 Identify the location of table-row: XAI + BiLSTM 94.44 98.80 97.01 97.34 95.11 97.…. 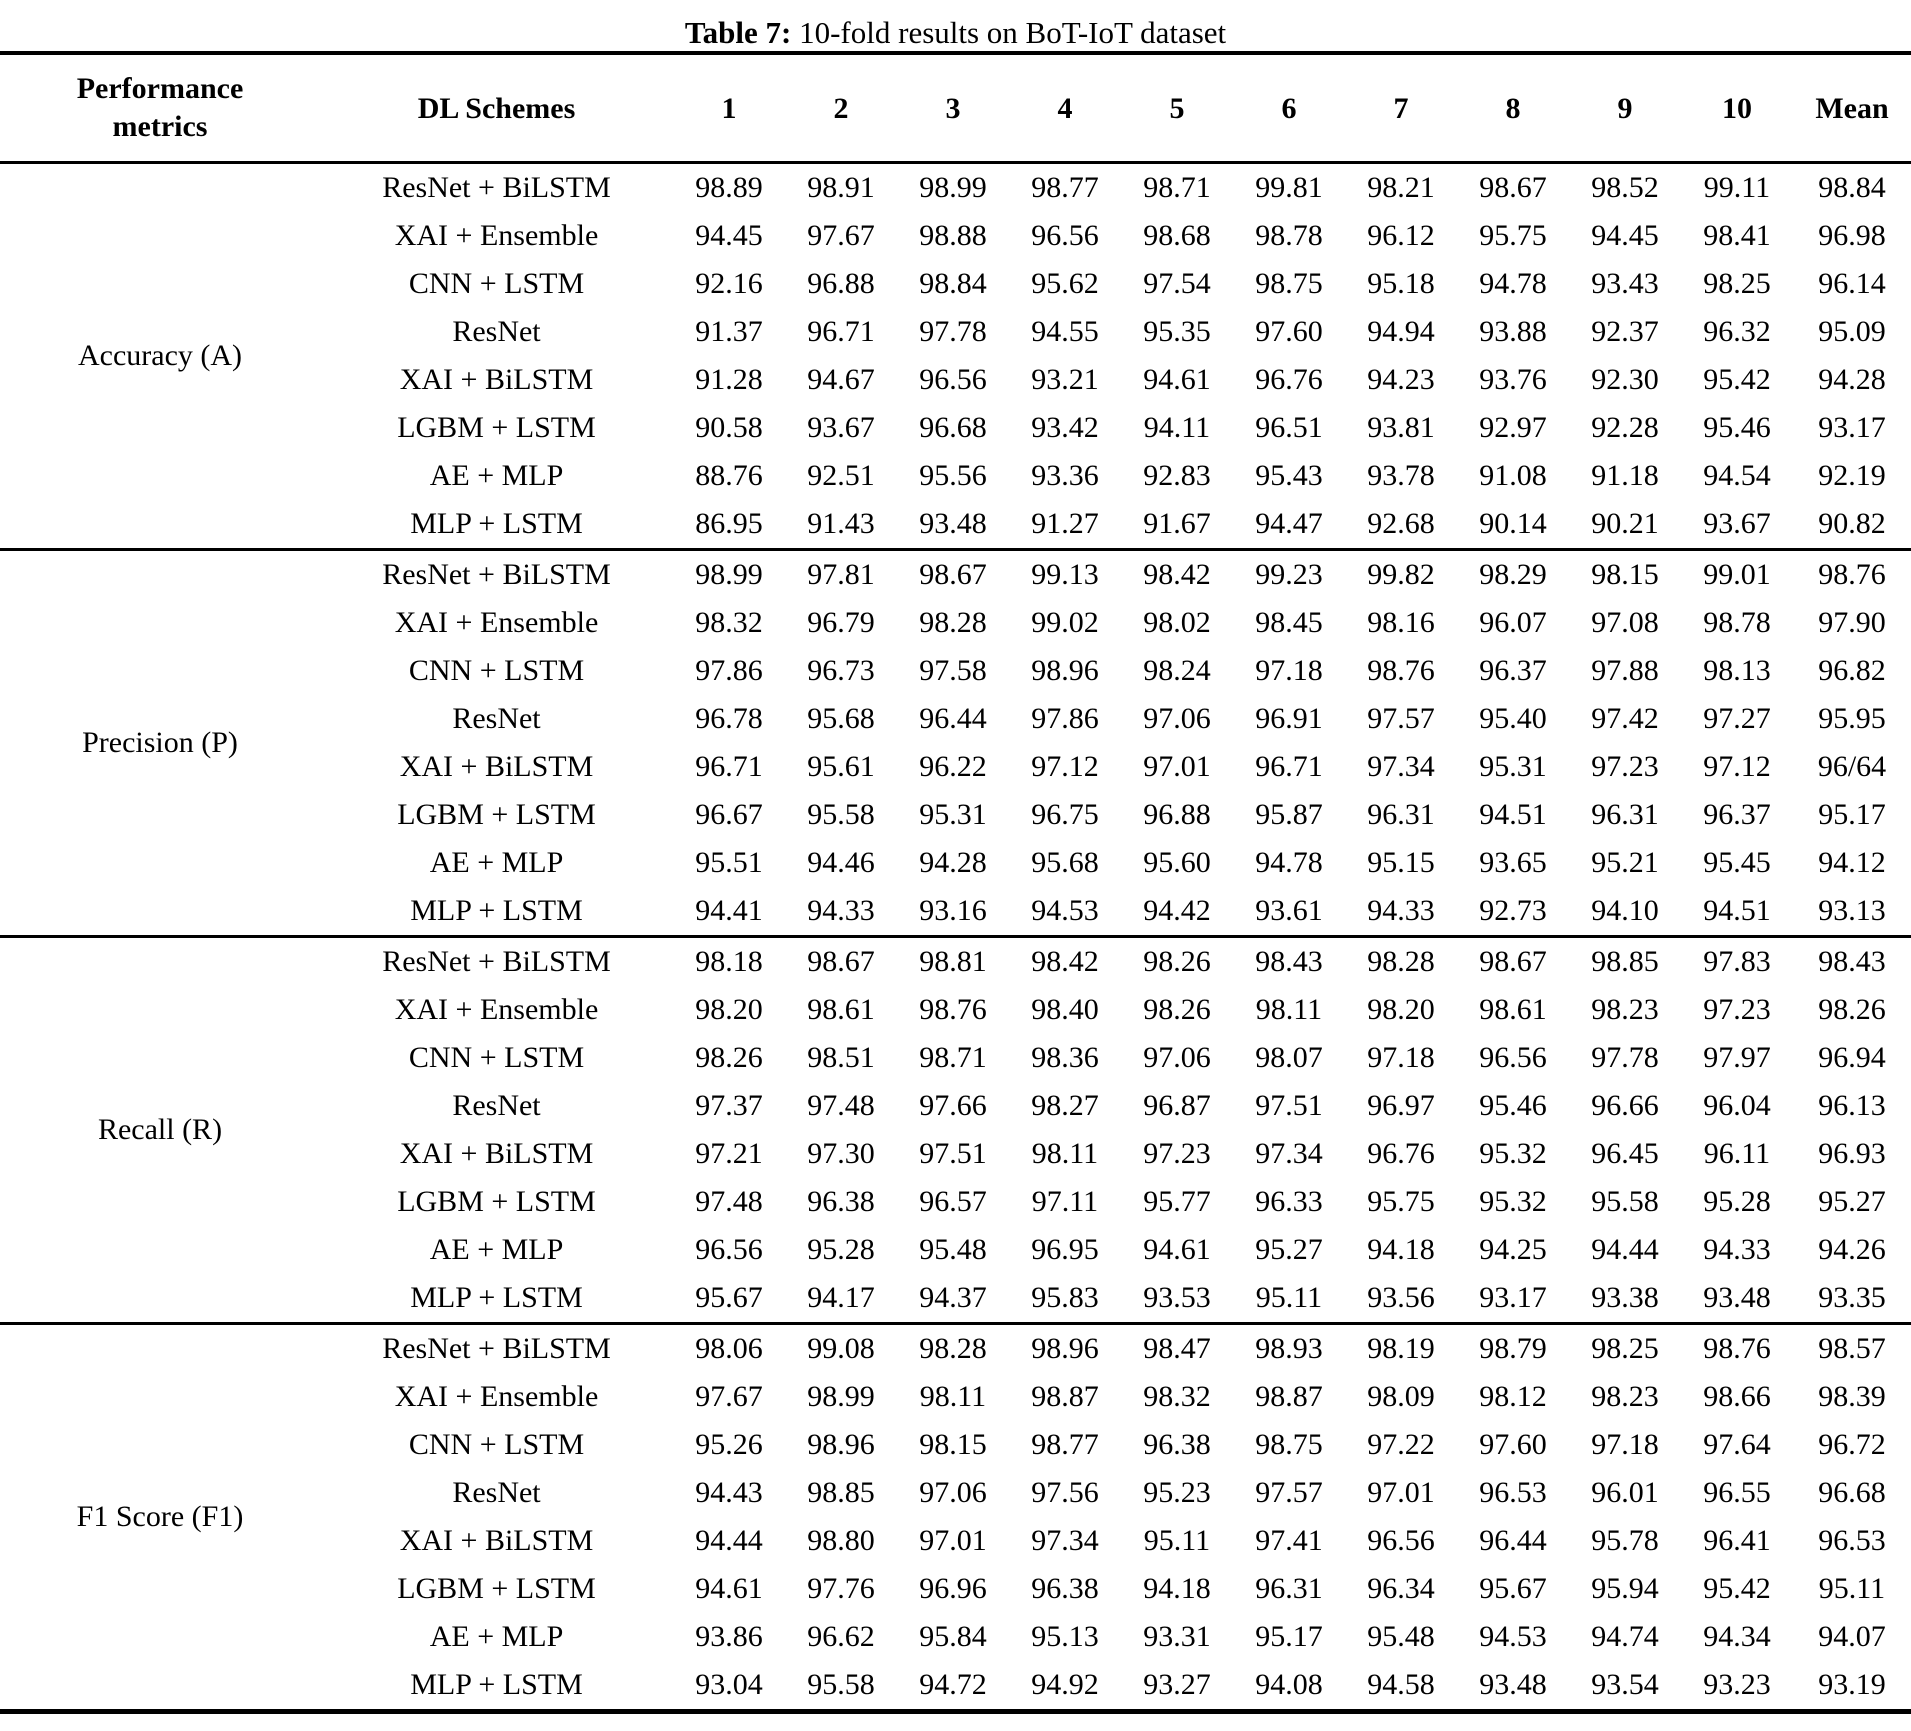
(955, 1541).